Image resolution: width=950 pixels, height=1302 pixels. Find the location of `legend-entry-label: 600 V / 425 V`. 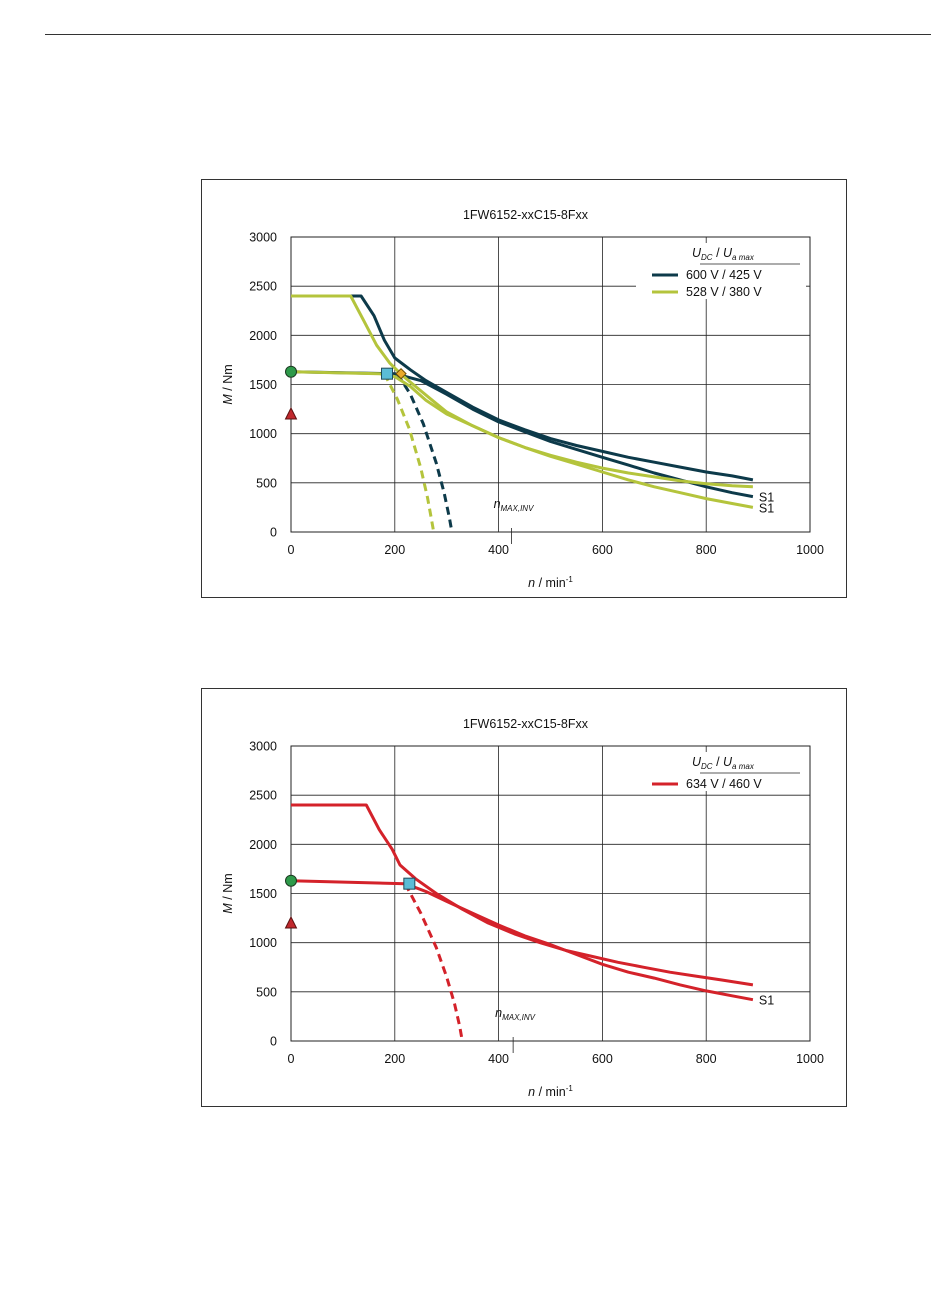

legend-entry-label: 600 V / 425 V is located at coordinates (724, 275).